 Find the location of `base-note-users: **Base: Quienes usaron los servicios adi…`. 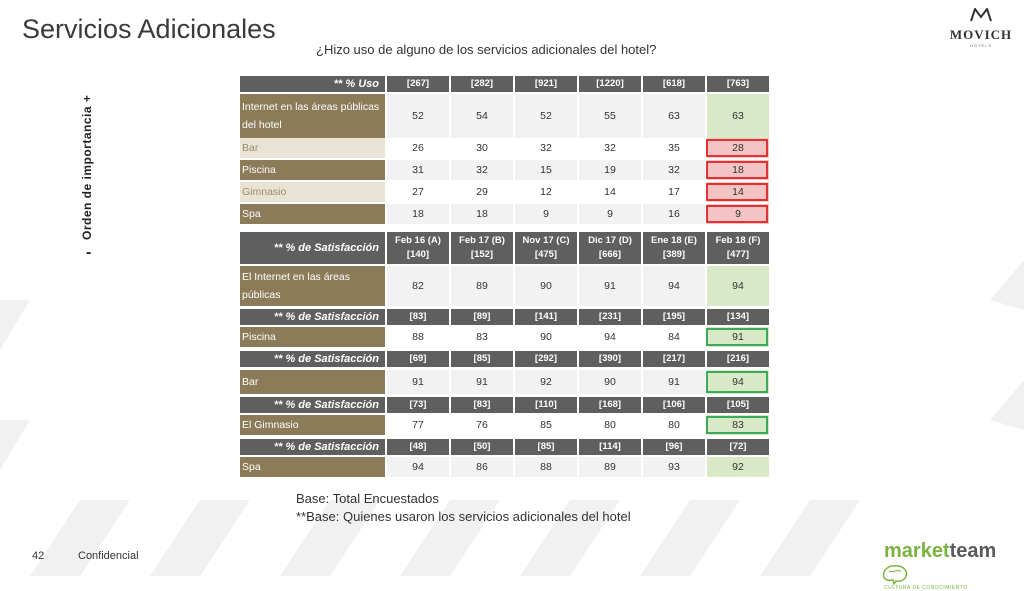

base-note-users: **Base: Quienes usaron los servicios adi… is located at coordinates (463, 516).